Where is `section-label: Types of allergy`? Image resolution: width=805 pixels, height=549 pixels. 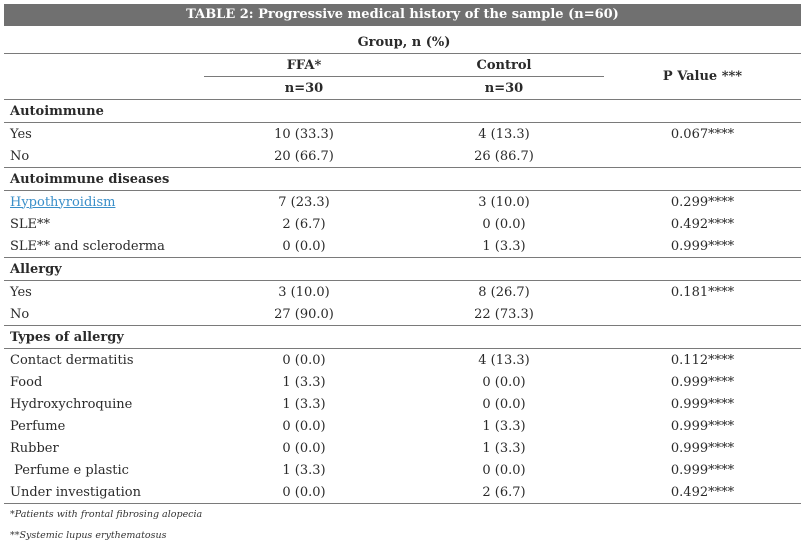
section-label: Types of allergy is located at coordinates (402, 337).